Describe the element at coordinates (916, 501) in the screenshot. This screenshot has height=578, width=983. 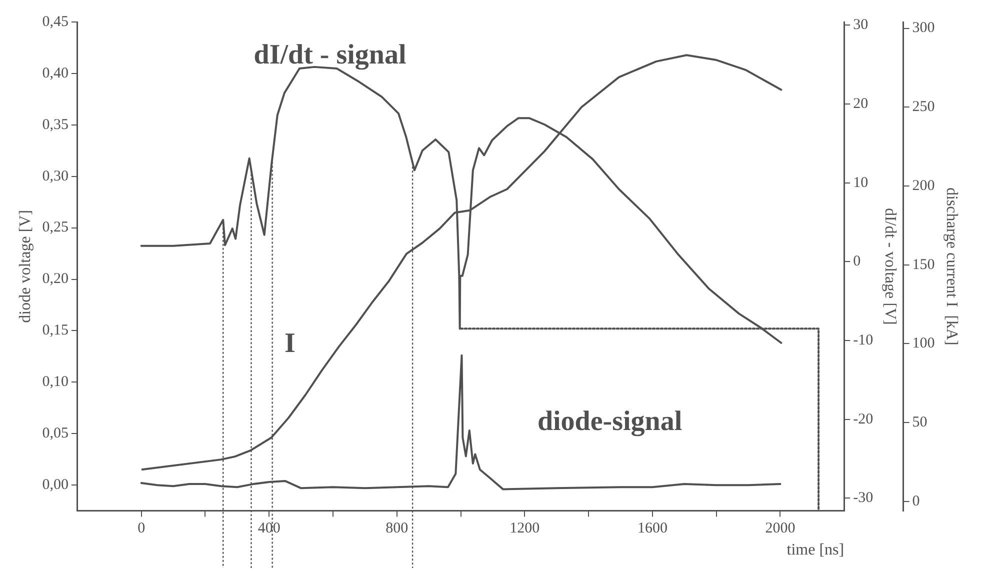
I see `y3-tick-label: 0` at that location.